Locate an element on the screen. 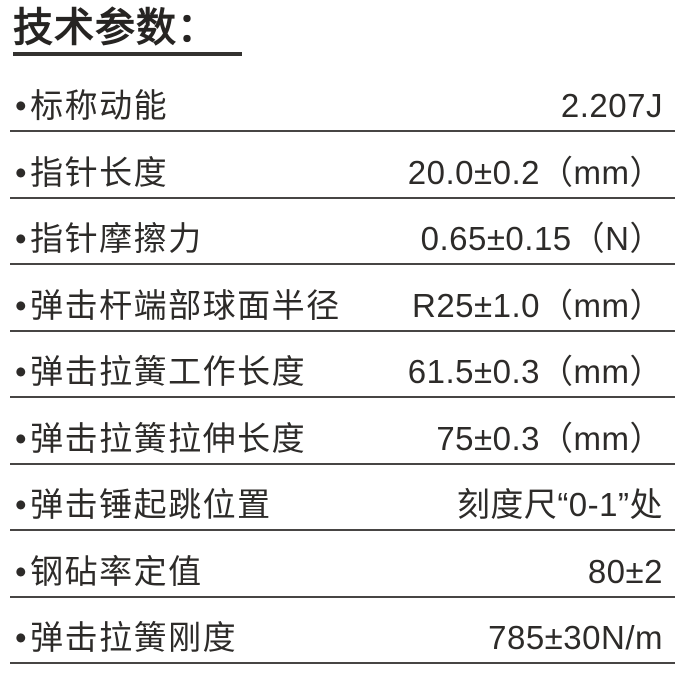 The height and width of the screenshot is (690, 697). page-title: 技术参数： is located at coordinates (127, 31).